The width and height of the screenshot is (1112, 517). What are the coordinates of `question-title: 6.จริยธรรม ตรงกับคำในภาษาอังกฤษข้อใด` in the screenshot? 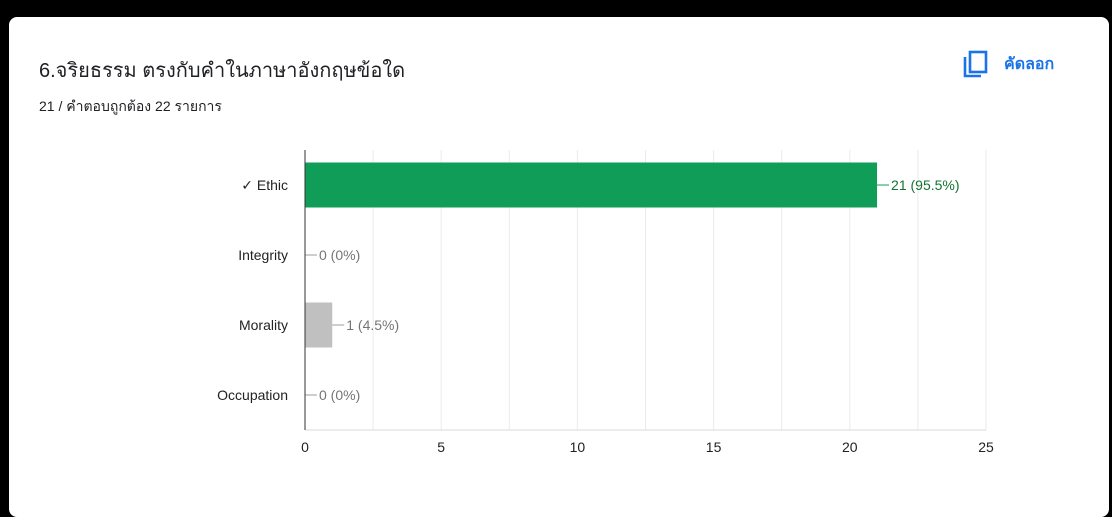 It's located at (222, 71).